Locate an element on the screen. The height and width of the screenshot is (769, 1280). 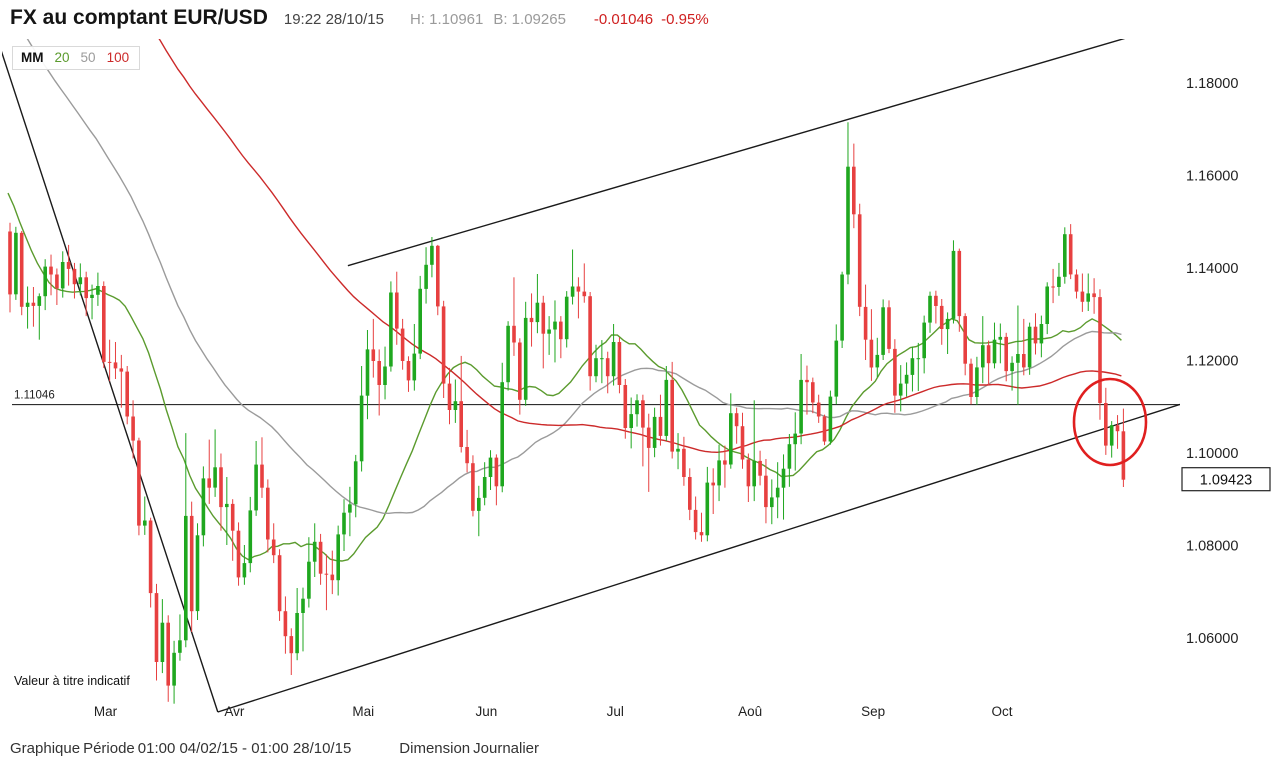
y-axis-label: 1.12000 is located at coordinates (1212, 362).